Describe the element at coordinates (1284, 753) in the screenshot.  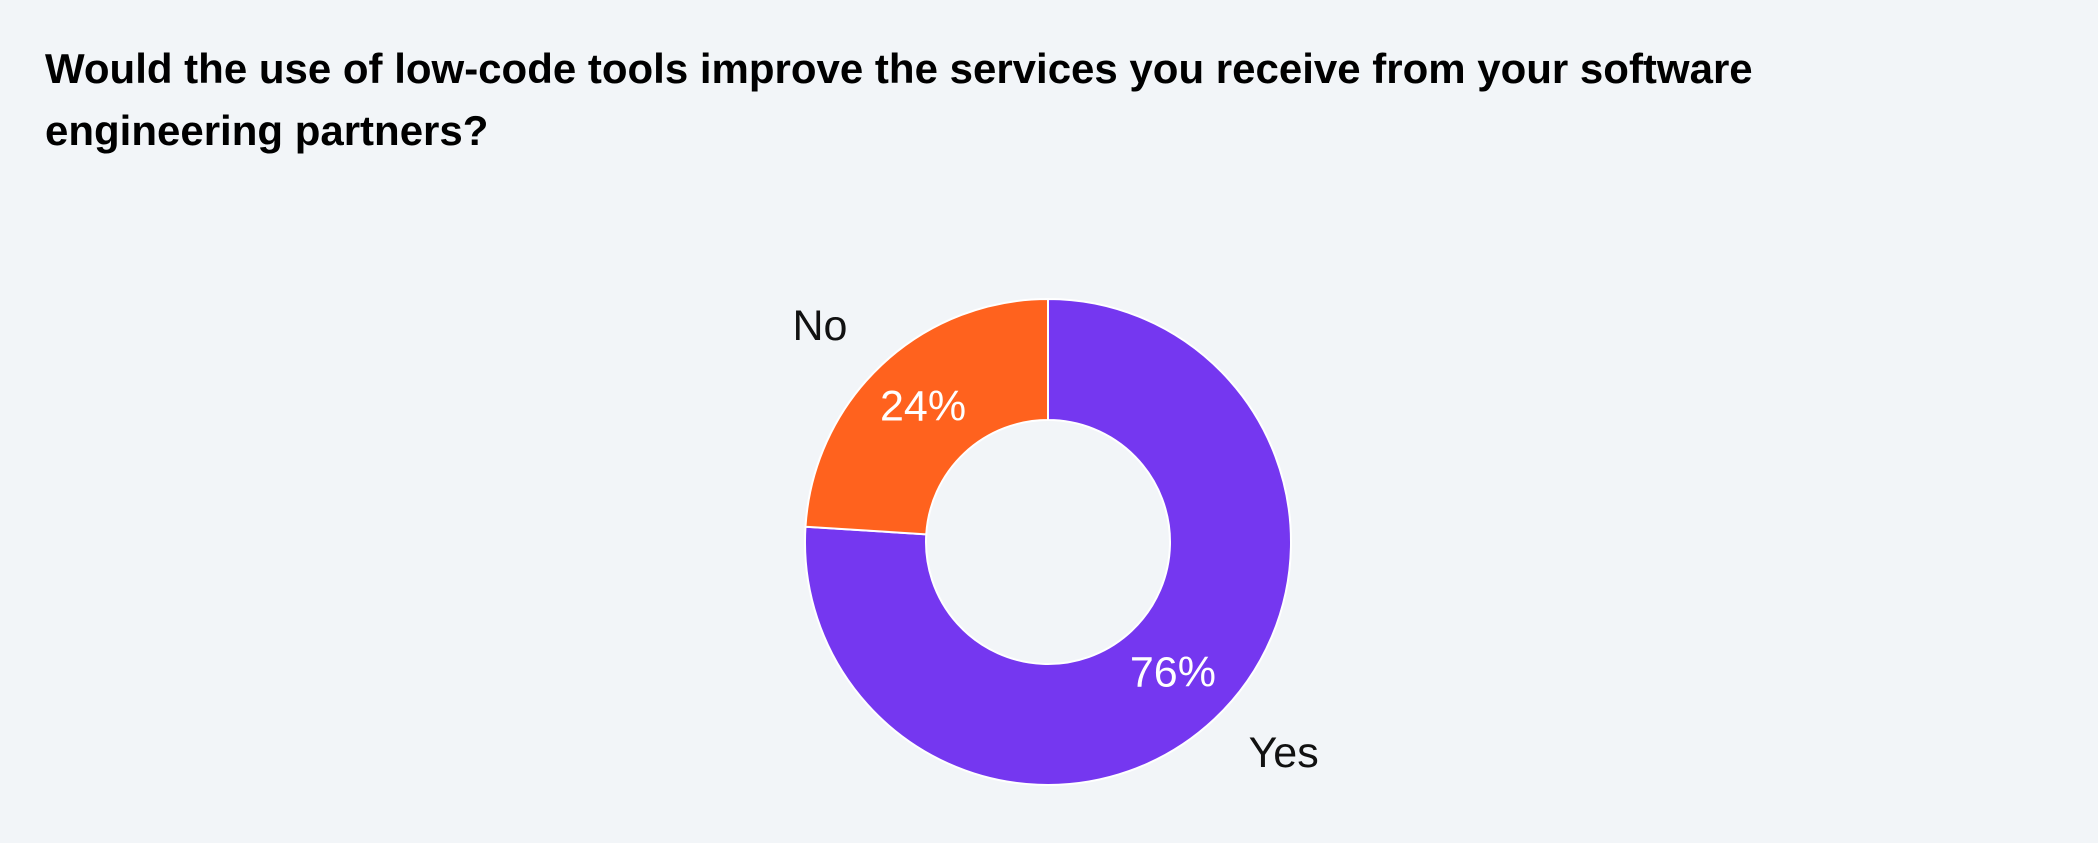
I see `category-label: Yes` at that location.